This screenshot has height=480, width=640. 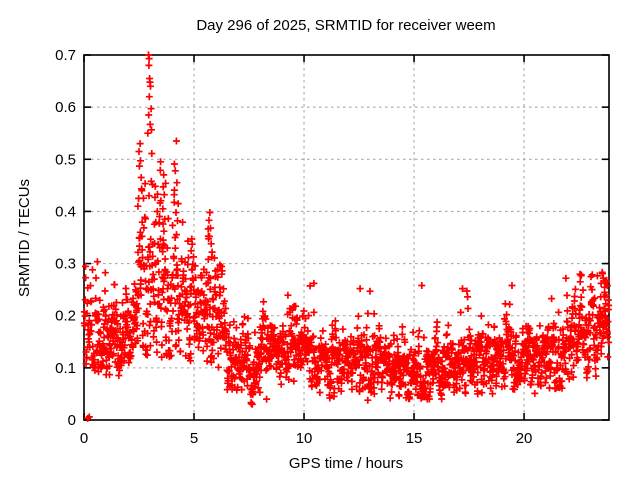 What do you see at coordinates (65, 159) in the screenshot?
I see `y-tick-label: 0.5` at bounding box center [65, 159].